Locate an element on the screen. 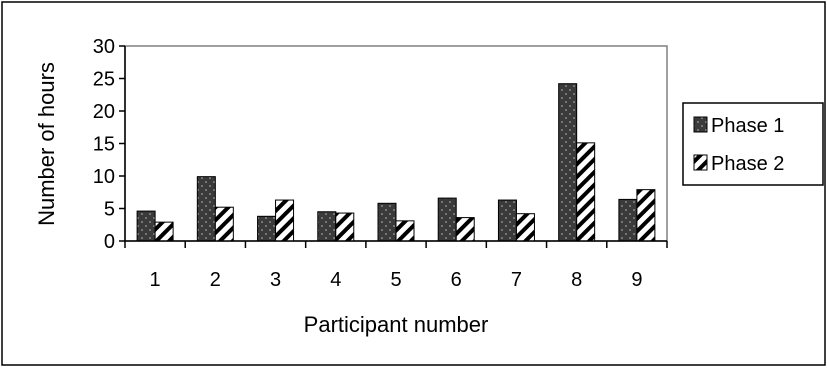 The image size is (827, 372). y-tick-label-10: 10 is located at coordinates (104, 177).